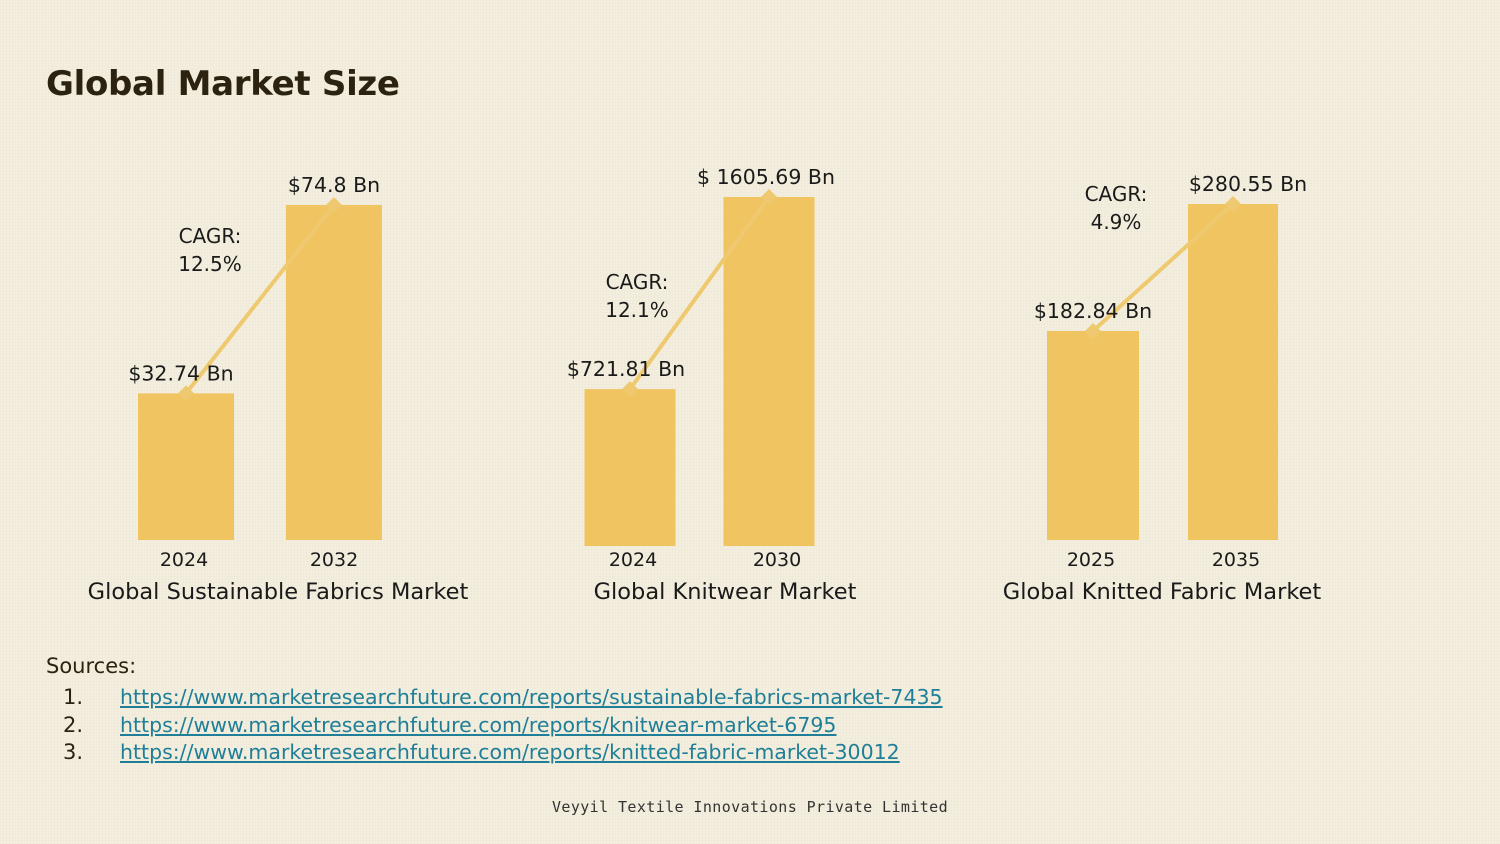  Describe the element at coordinates (334, 560) in the screenshot. I see `x-tick-label: 2032` at that location.